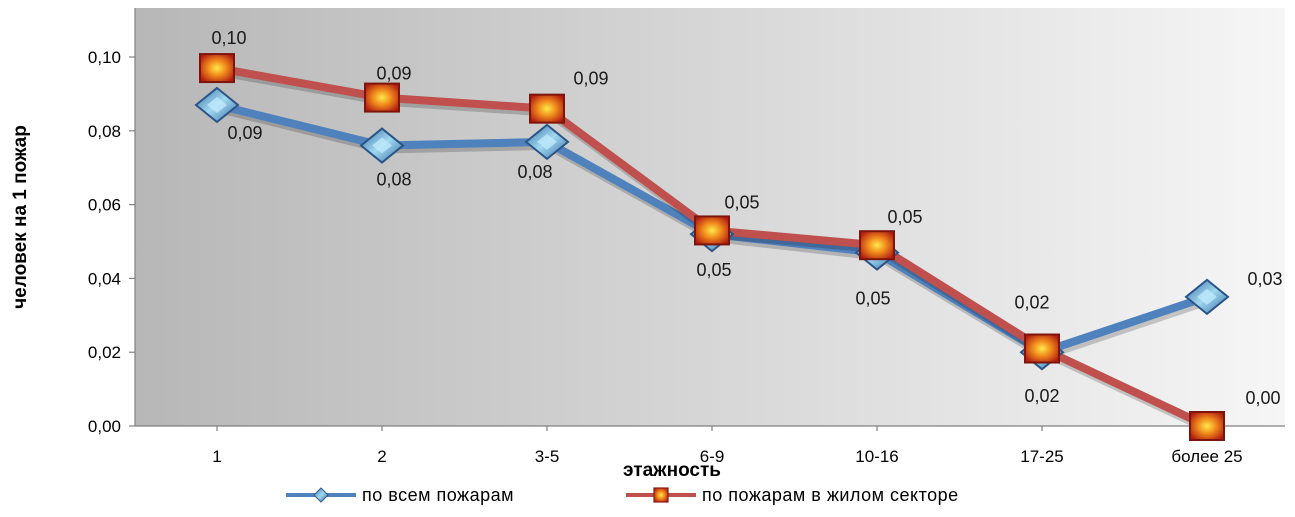  Describe the element at coordinates (1206, 456) in the screenshot. I see `x-tick-label: более 25` at that location.